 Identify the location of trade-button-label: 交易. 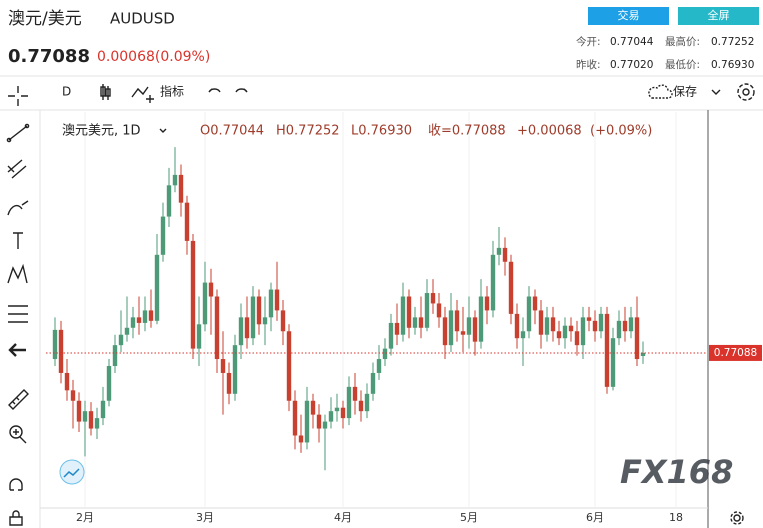
(629, 15).